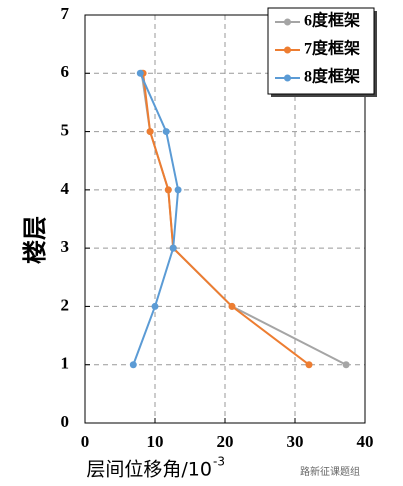  I want to click on x-axis-label-superscript: -3, so click(219, 462).